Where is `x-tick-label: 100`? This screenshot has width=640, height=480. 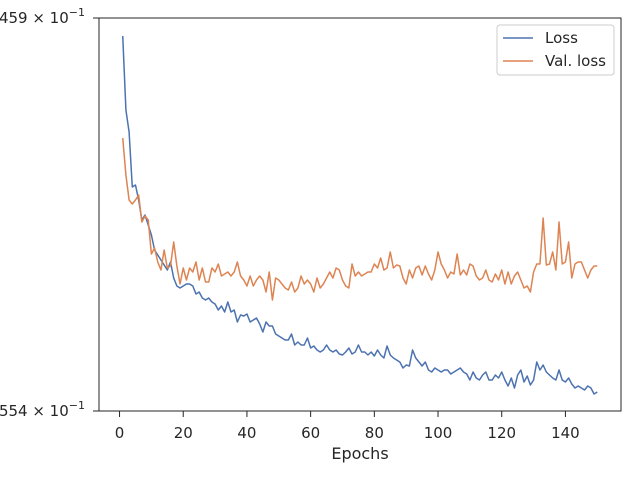
x-tick-label: 100 is located at coordinates (438, 433).